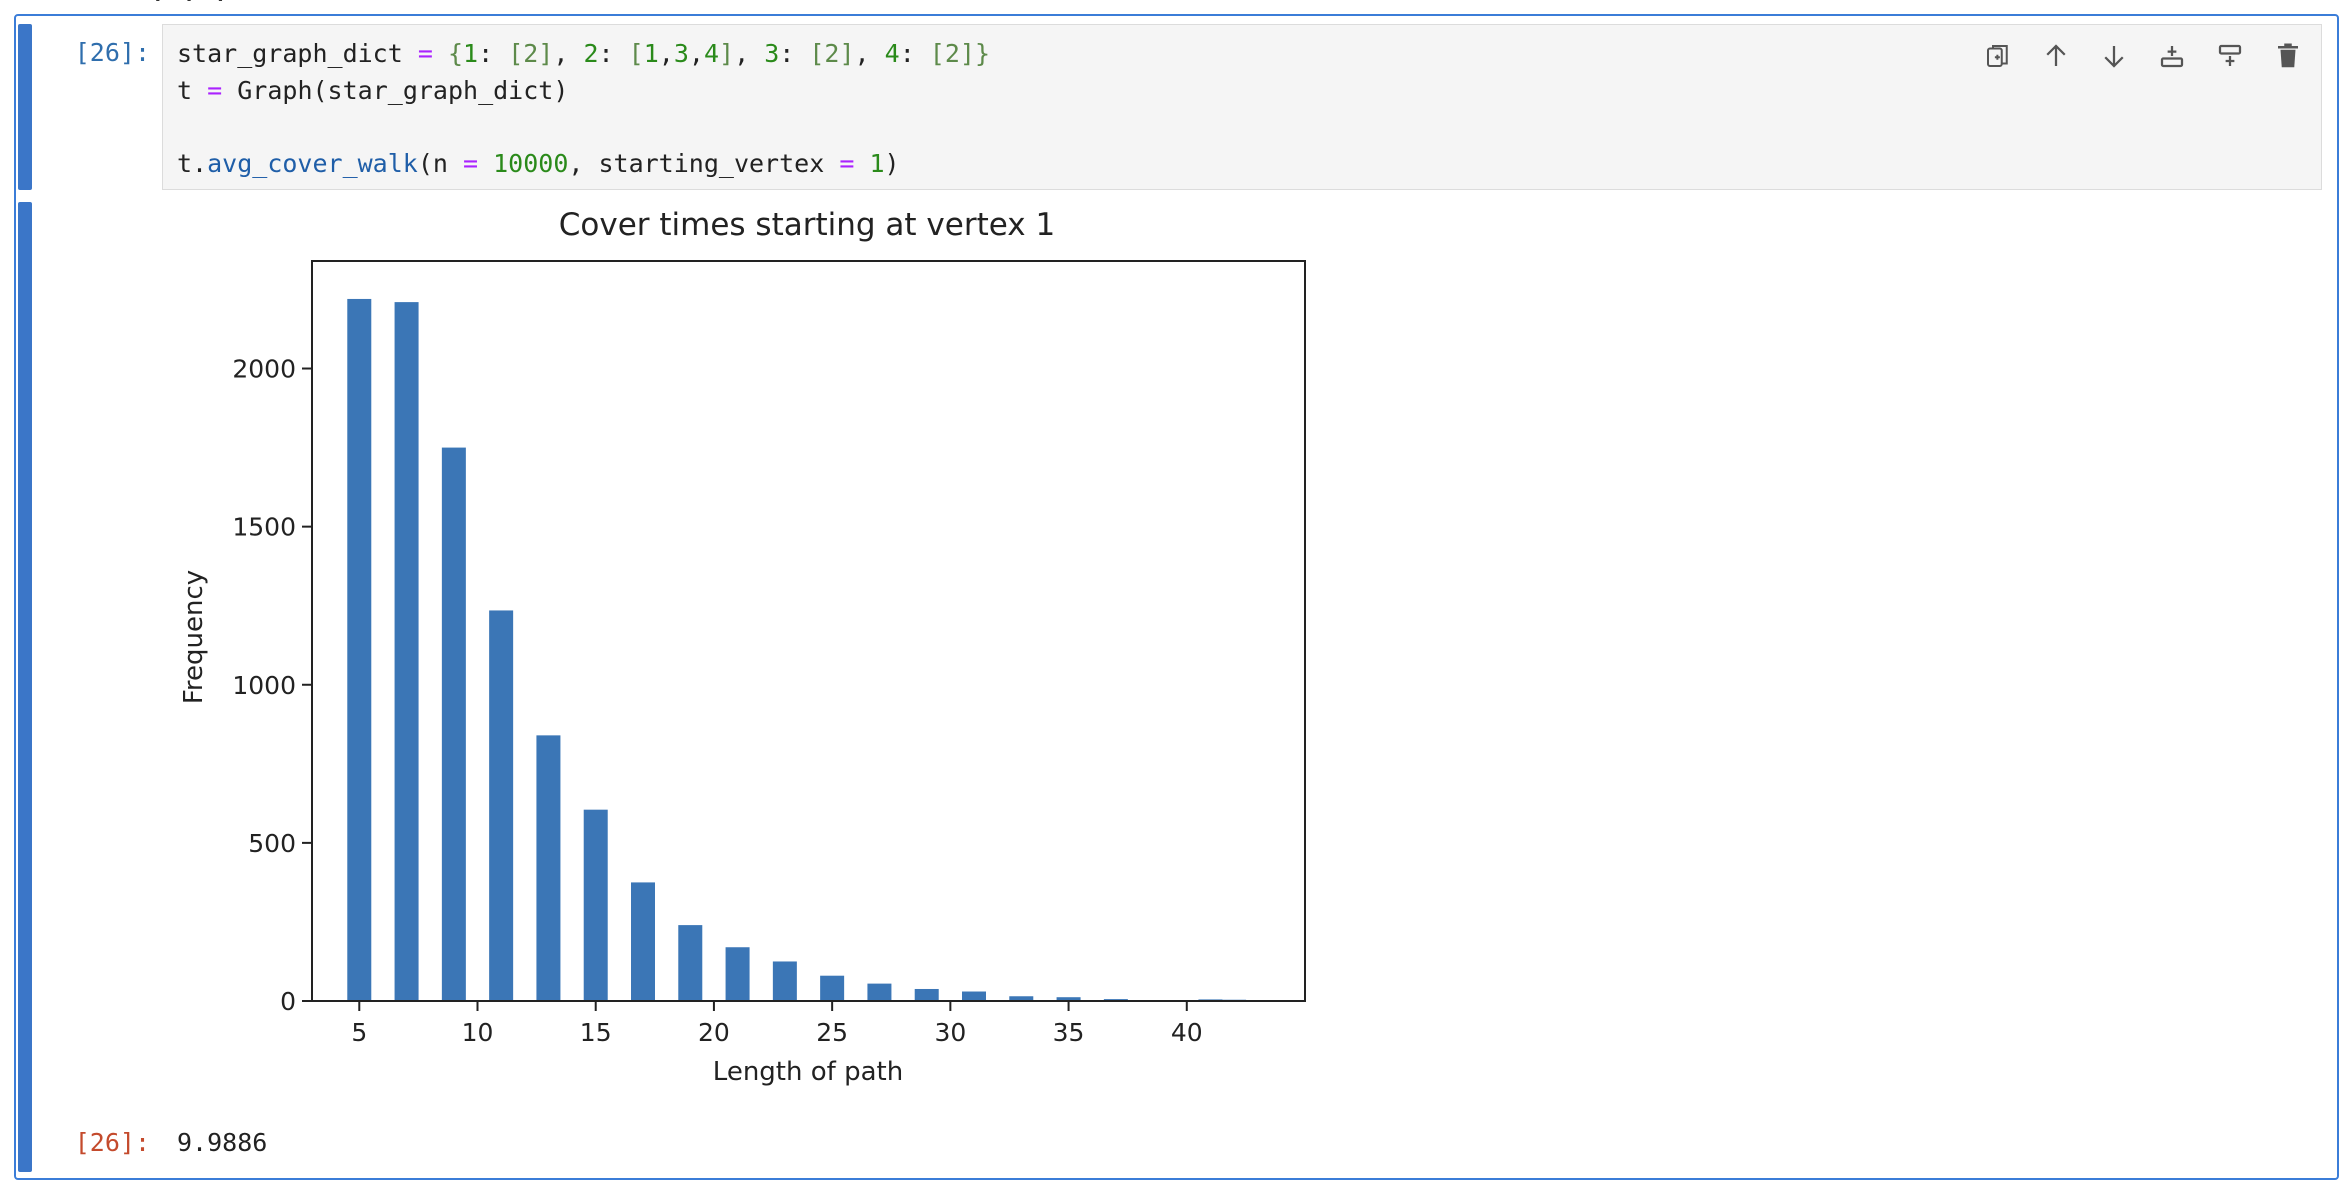 The width and height of the screenshot is (2342, 1184). I want to click on y-tick-label: 1500, so click(264, 527).